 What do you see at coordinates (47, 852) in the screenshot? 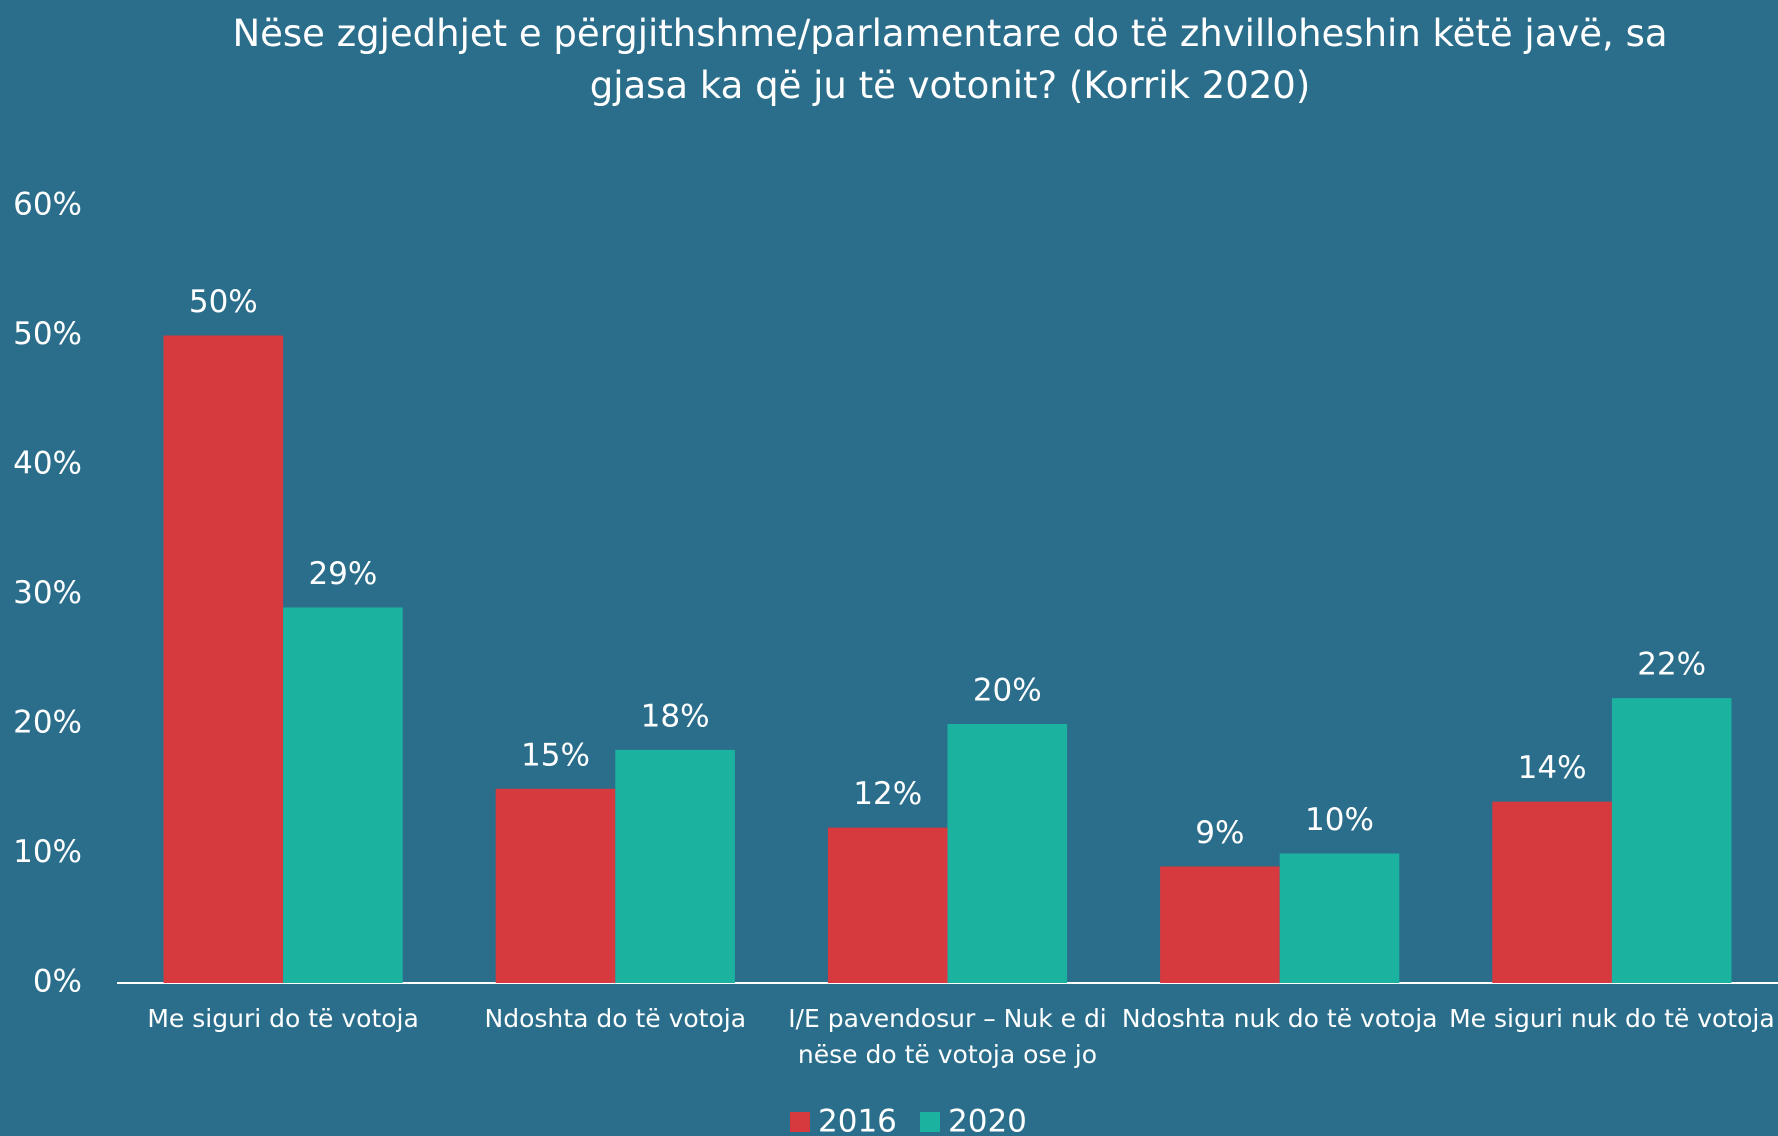
I see `y-tick-label: 10%` at bounding box center [47, 852].